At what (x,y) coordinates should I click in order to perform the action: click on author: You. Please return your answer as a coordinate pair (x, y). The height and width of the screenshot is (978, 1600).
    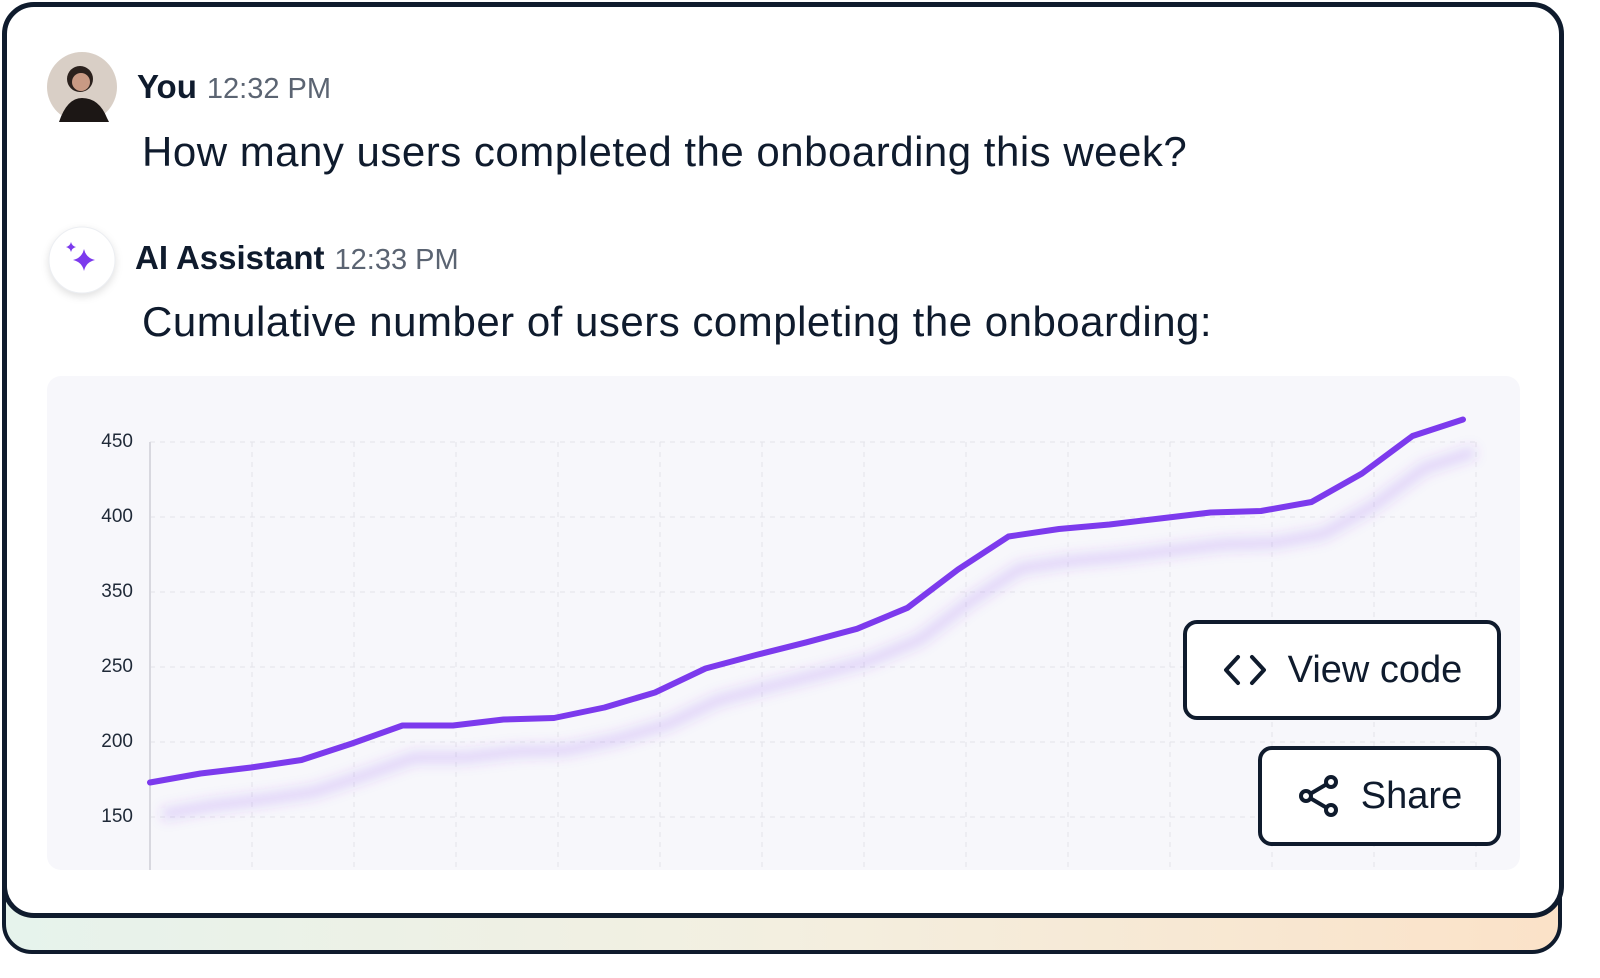
    Looking at the image, I should click on (167, 86).